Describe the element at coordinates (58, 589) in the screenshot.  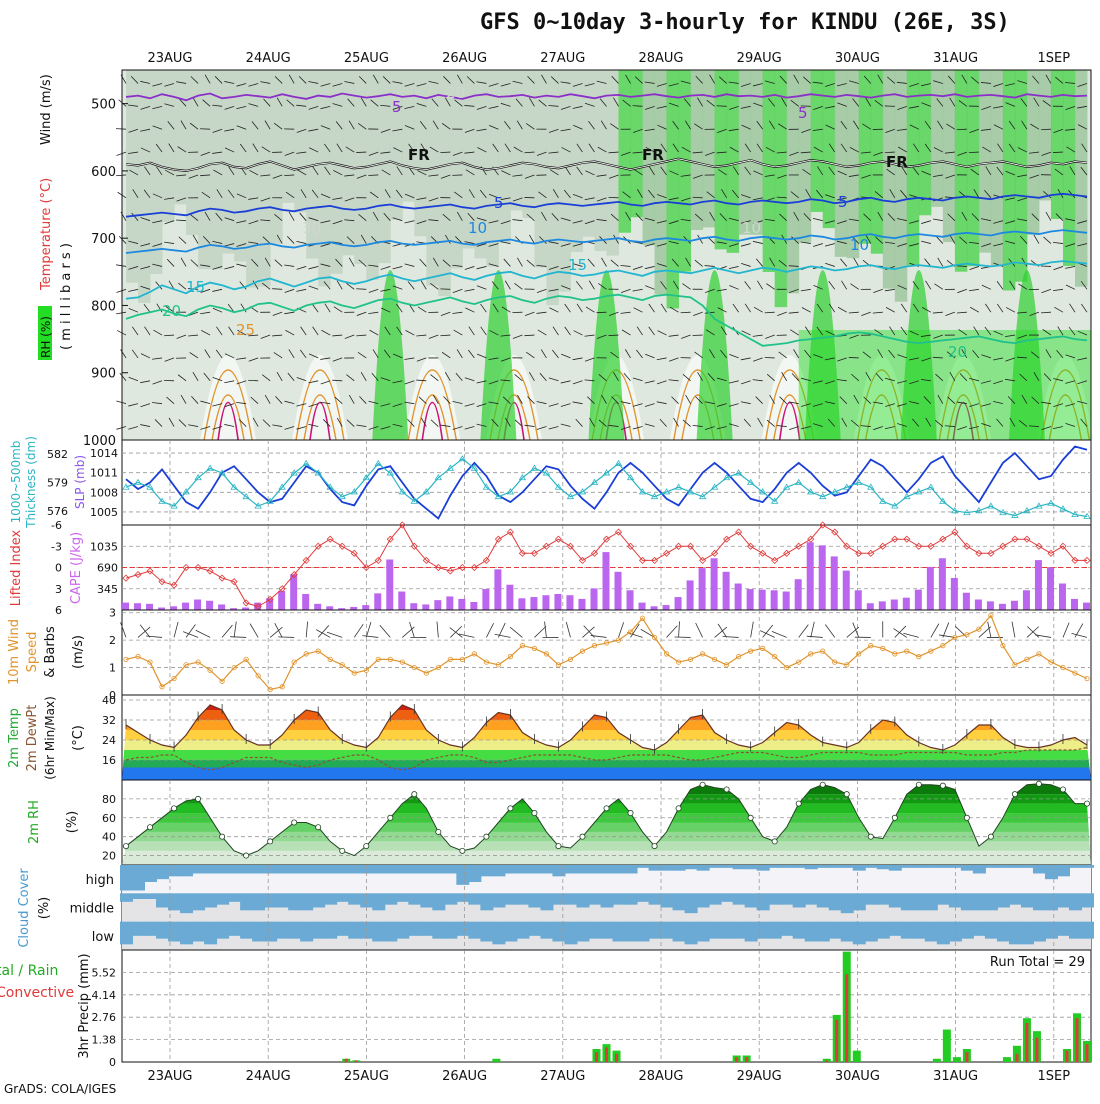
I see `li-tick-label: 3` at that location.